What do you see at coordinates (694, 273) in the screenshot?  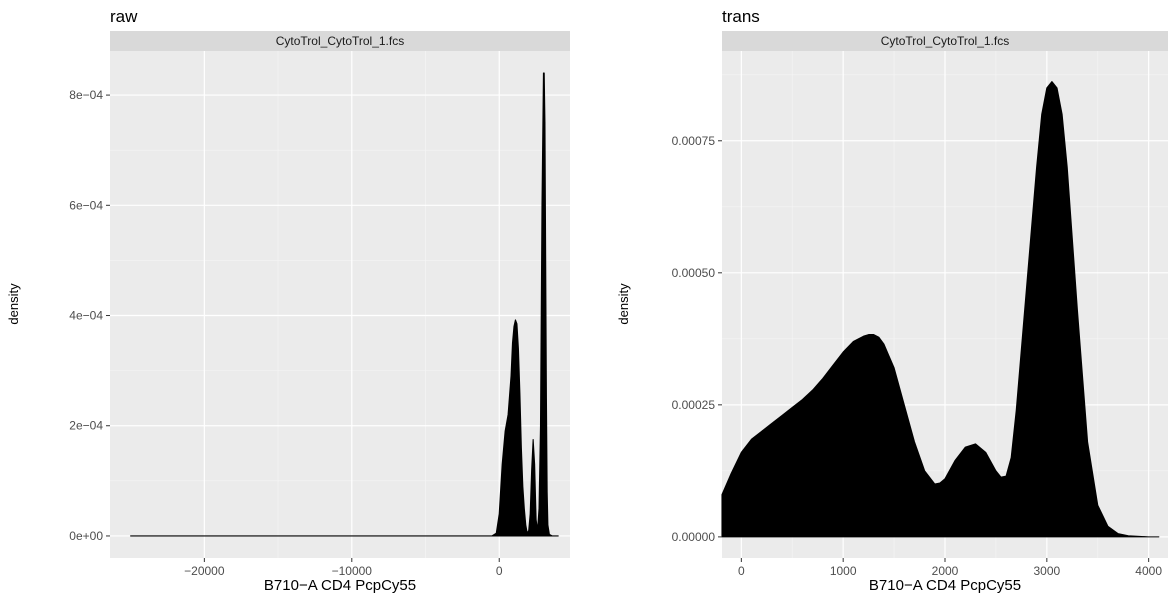 I see `y-tick-label: 0.00050` at bounding box center [694, 273].